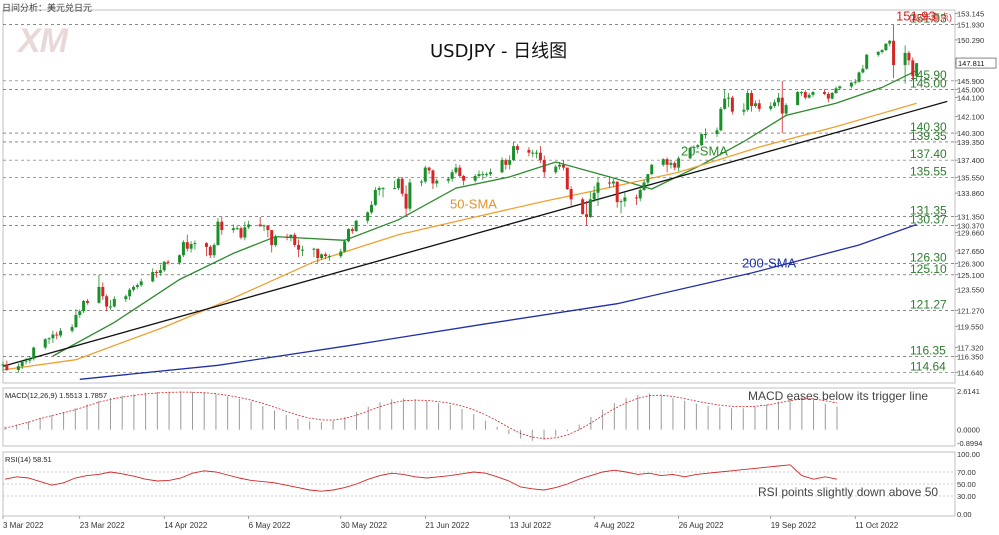 The image size is (999, 535). I want to click on macd-signal-line, so click(421, 415).